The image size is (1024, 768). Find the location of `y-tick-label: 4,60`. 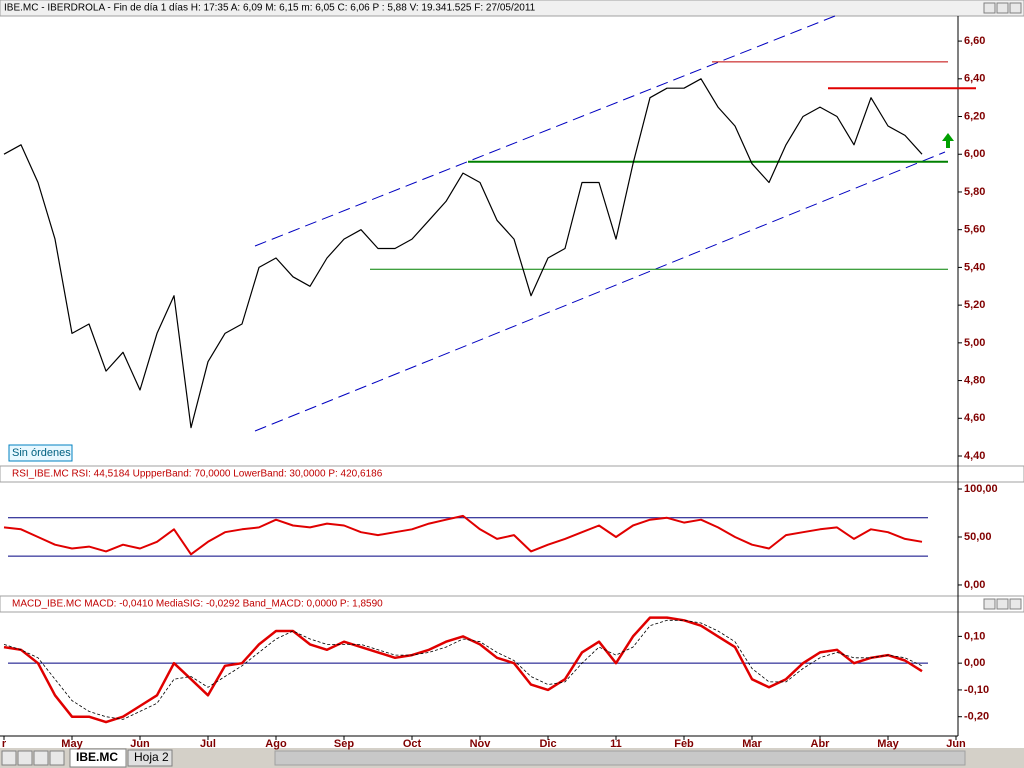

y-tick-label: 4,60 is located at coordinates (974, 418).